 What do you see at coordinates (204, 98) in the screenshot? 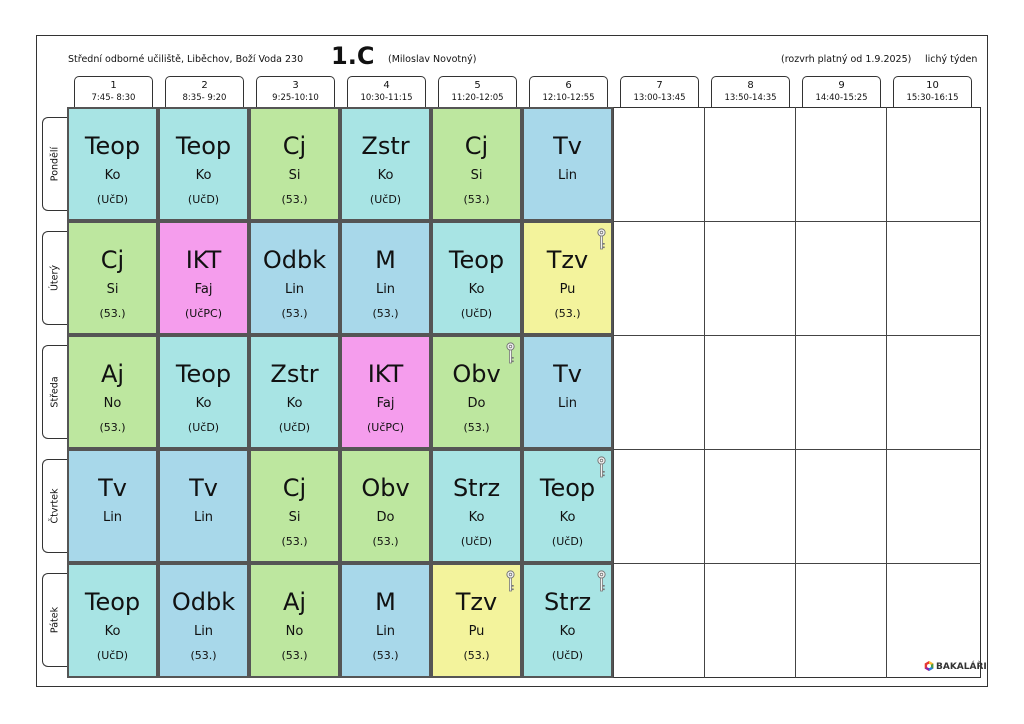
I see `period-time: 8:35- 9:20` at bounding box center [204, 98].